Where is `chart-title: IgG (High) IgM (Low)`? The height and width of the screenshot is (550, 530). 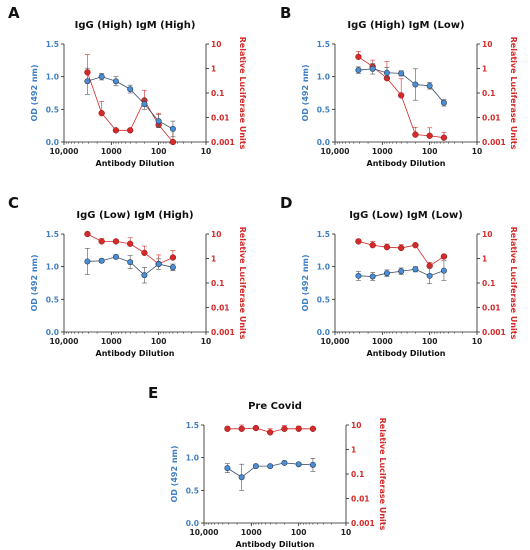 chart-title: IgG (High) IgM (Low) is located at coordinates (405, 25).